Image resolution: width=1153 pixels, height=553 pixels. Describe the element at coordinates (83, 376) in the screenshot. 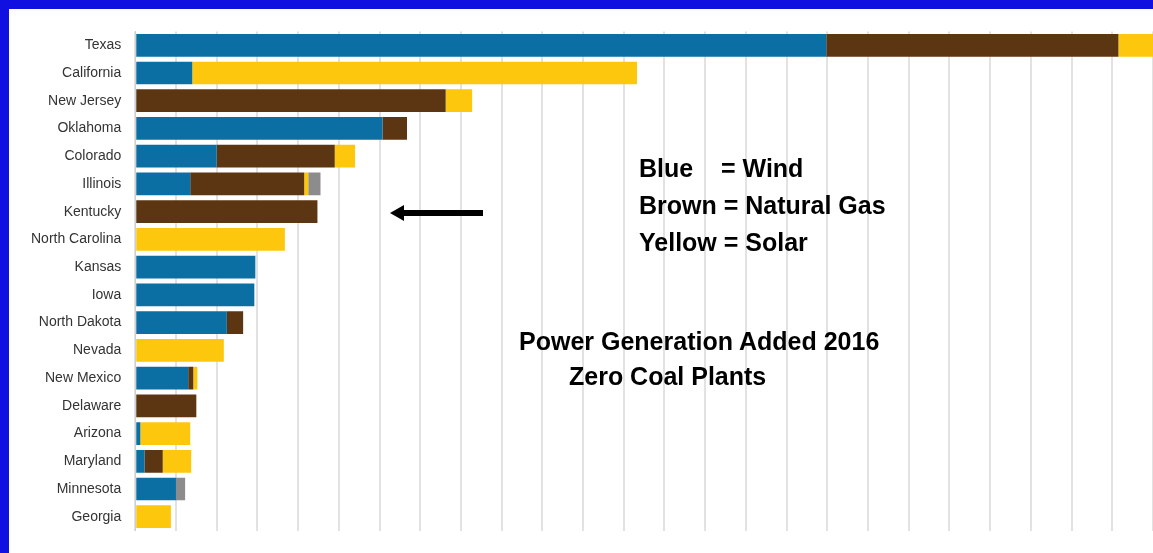

I see `y-tick-label: New Mexico` at that location.